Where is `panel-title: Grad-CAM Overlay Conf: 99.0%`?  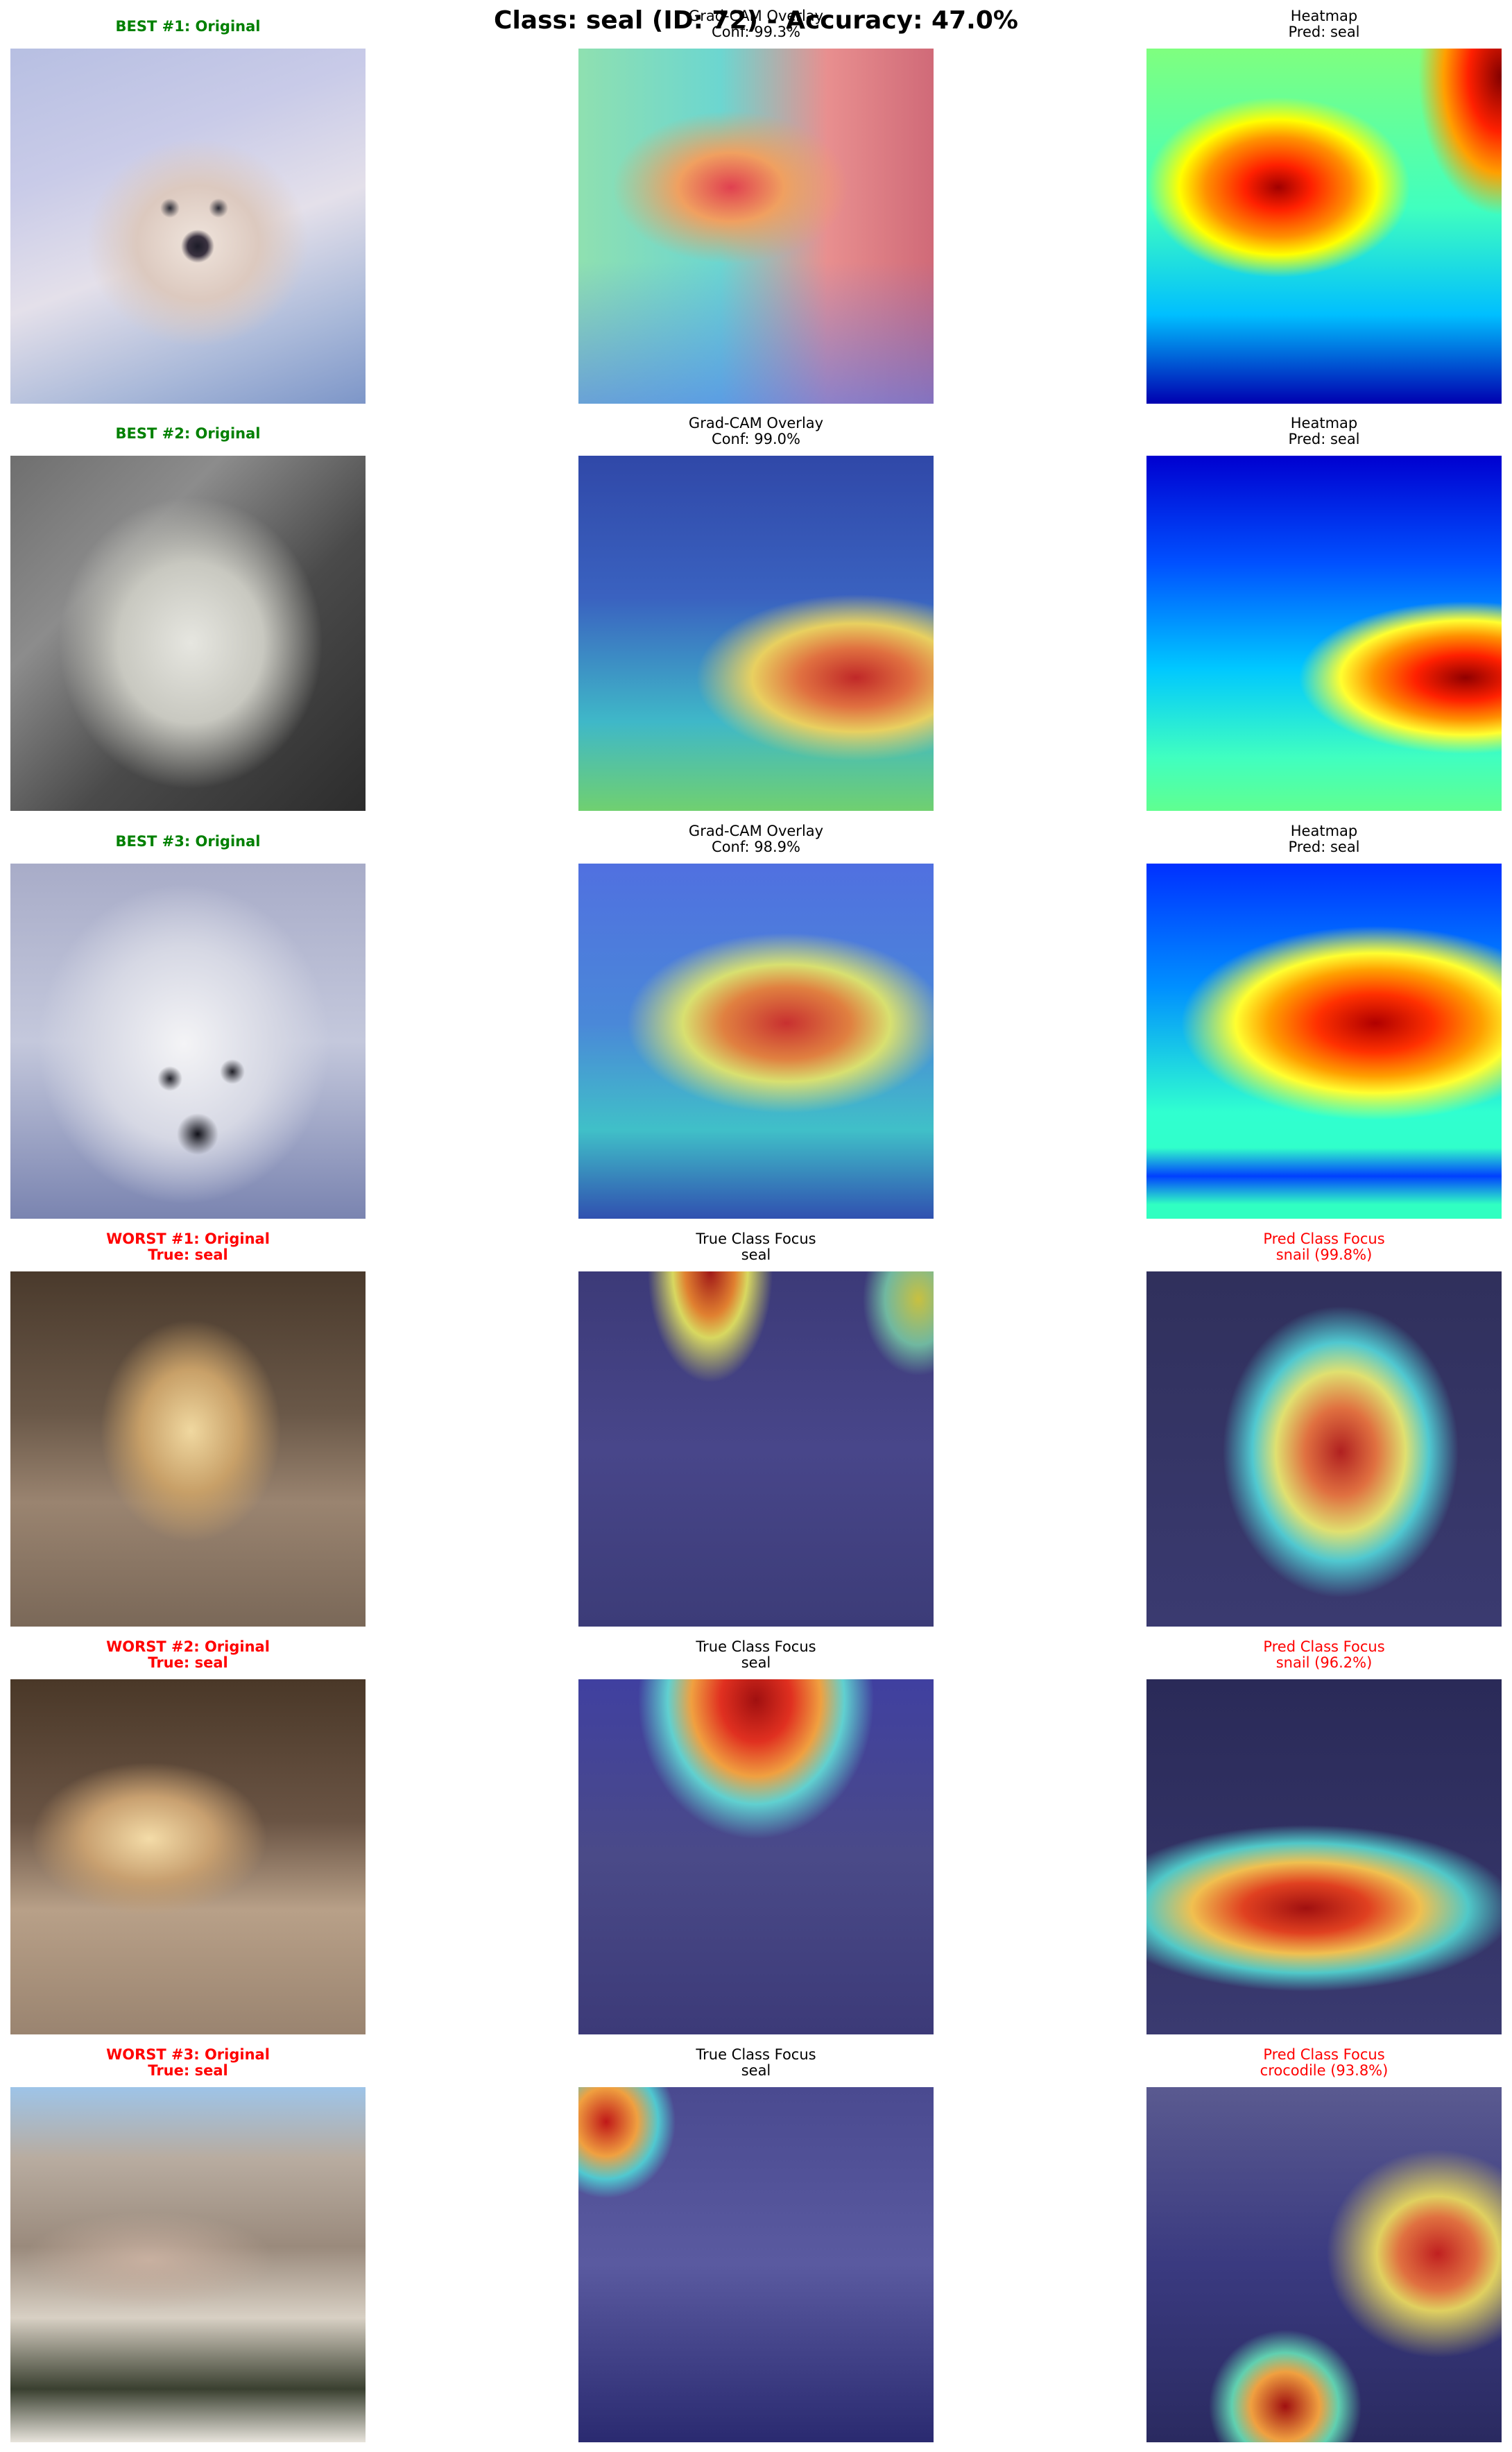
panel-title: Grad-CAM Overlay Conf: 99.0% is located at coordinates (756, 431).